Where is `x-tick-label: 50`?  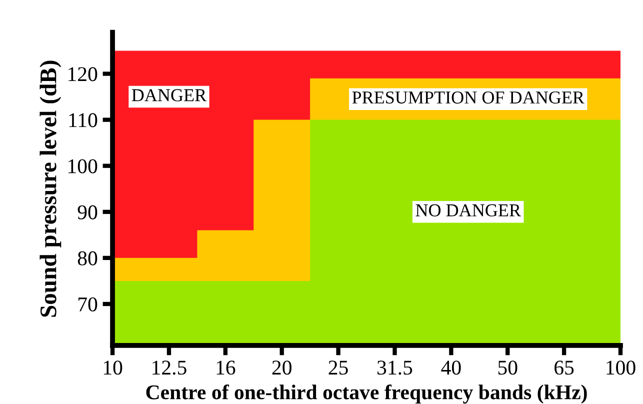 x-tick-label: 50 is located at coordinates (508, 367).